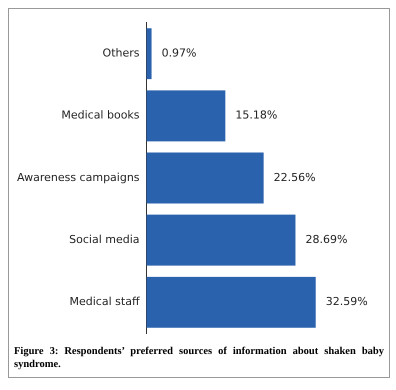  Describe the element at coordinates (199, 358) in the screenshot. I see `caption: Figure 3: Respondents’ preferred sources of information about shaken baby syndrome.` at that location.